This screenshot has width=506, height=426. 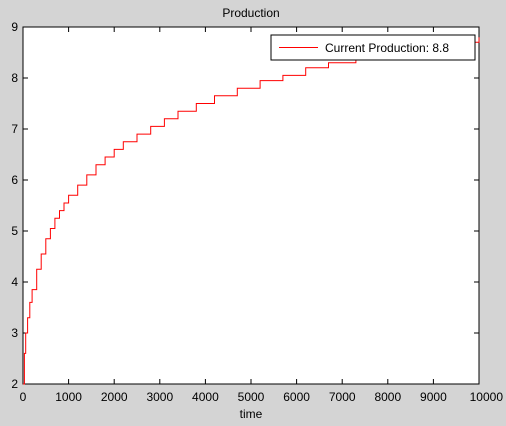 What do you see at coordinates (114, 397) in the screenshot?
I see `x-tick-label: 2000` at bounding box center [114, 397].